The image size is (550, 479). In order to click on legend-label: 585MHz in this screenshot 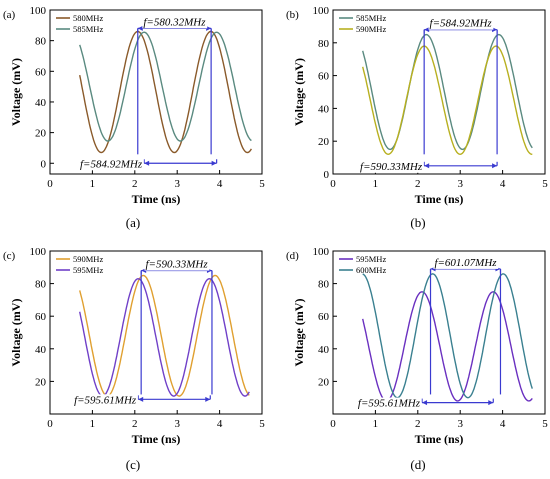, I will do `click(371, 18)`.